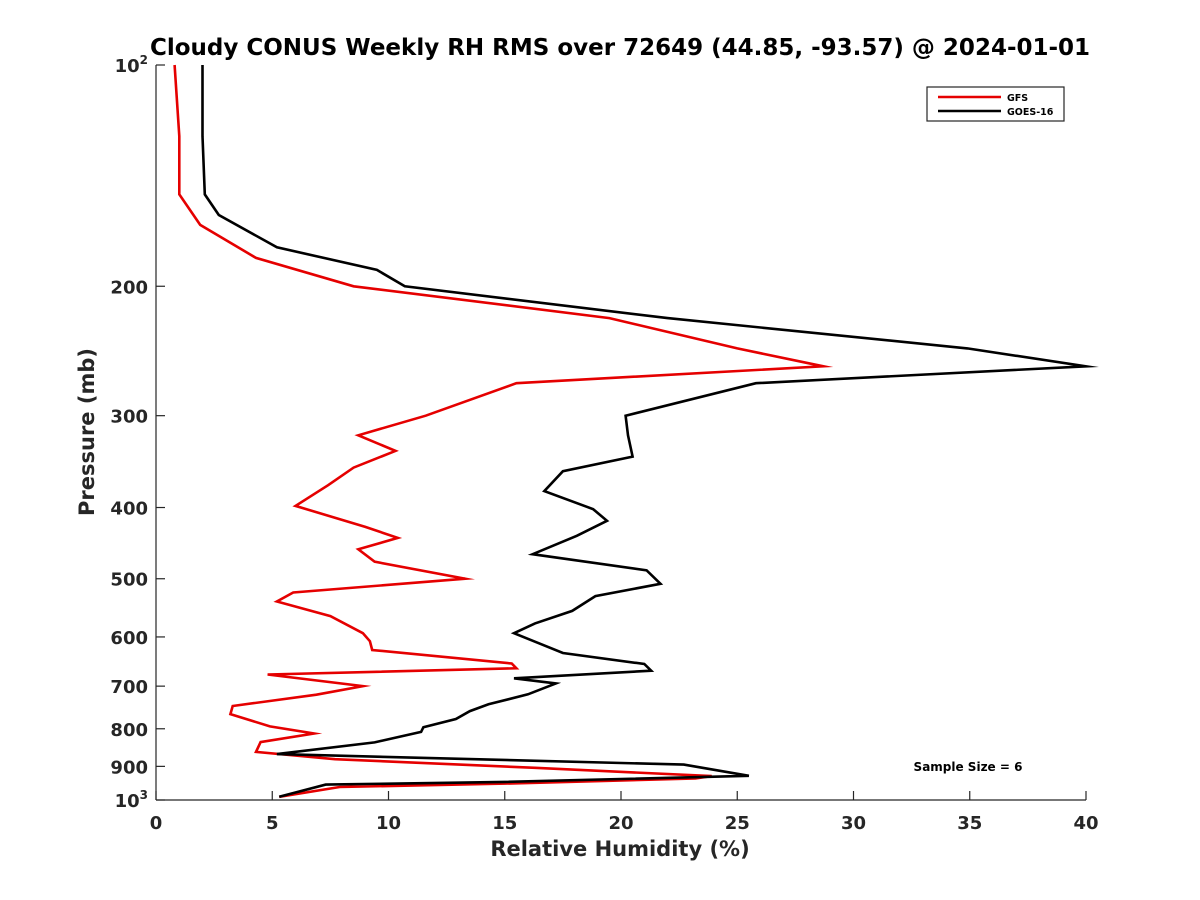  What do you see at coordinates (129, 417) in the screenshot?
I see `y-tick-label: 300` at bounding box center [129, 417].